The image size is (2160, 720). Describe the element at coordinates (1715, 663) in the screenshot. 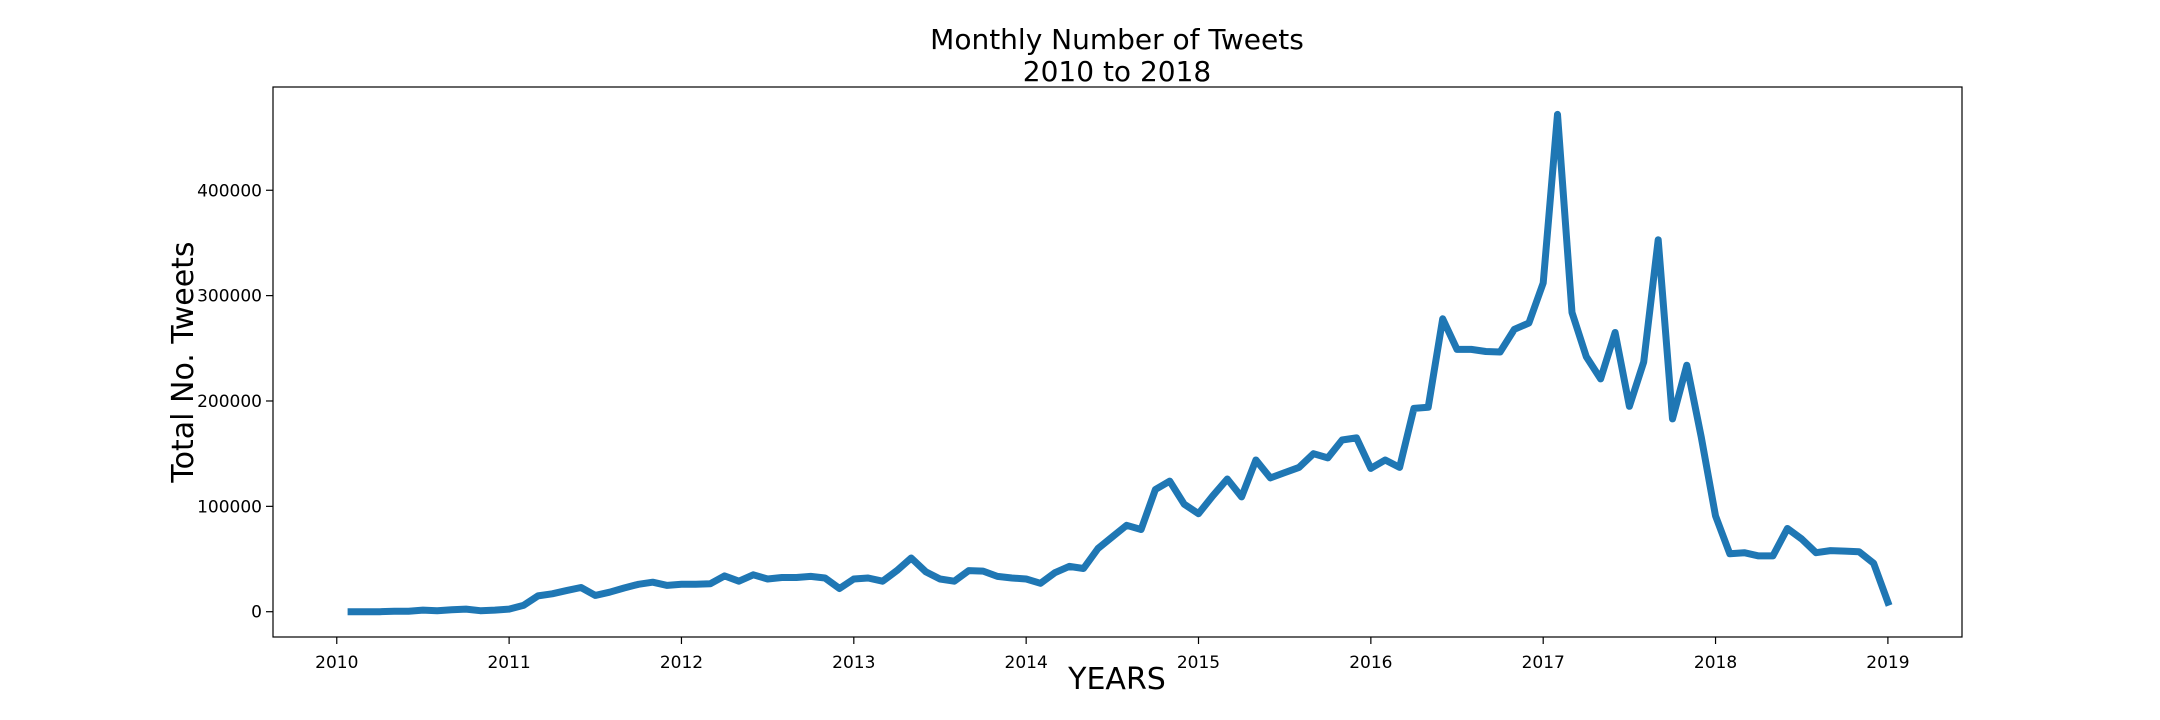

I see `x-tick-label: 2018` at that location.